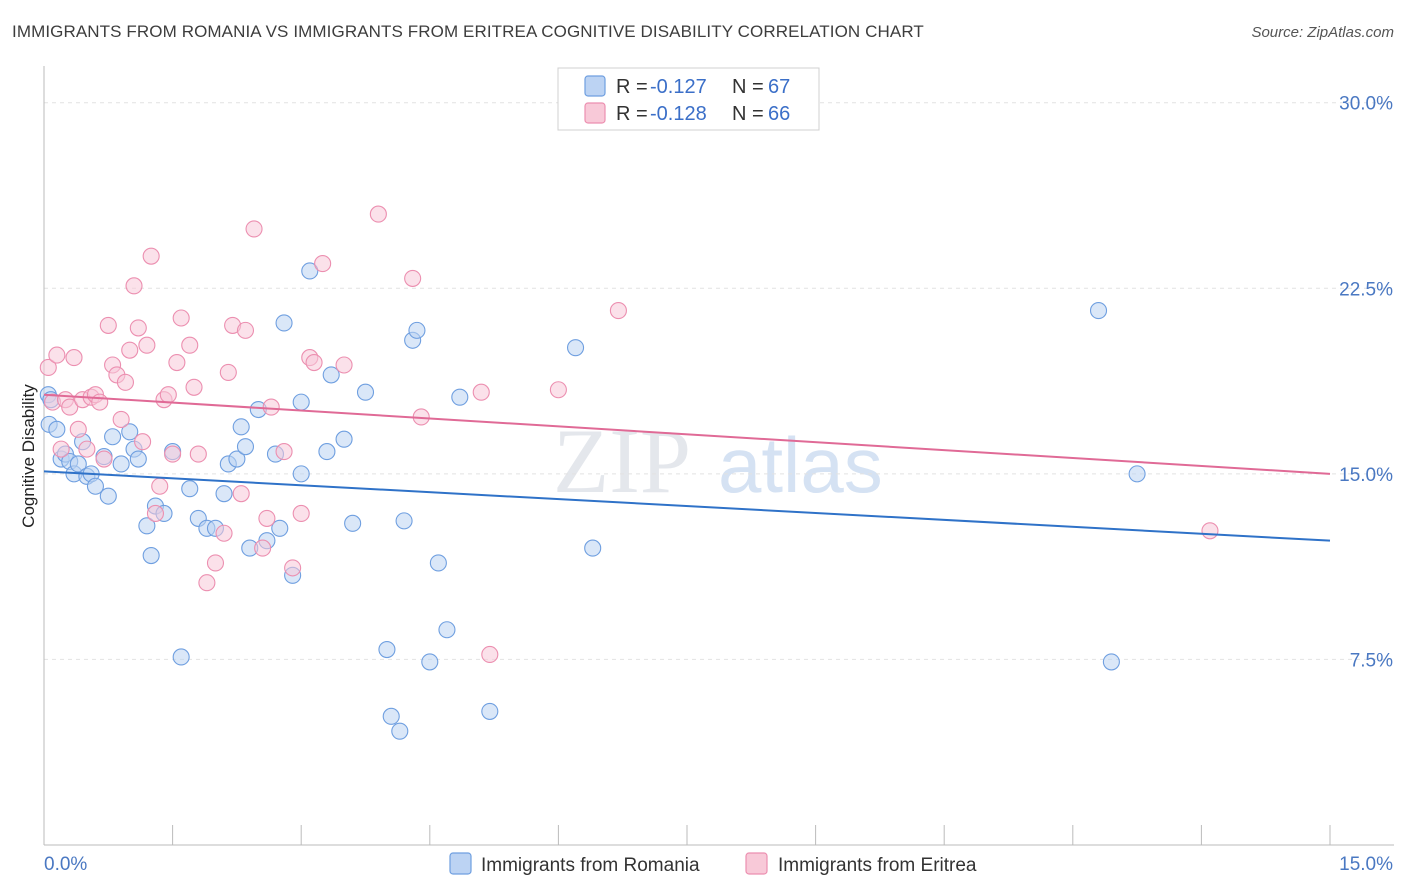 This screenshot has height=892, width=1406. I want to click on y-tick-label: 30.0%, so click(1366, 104).